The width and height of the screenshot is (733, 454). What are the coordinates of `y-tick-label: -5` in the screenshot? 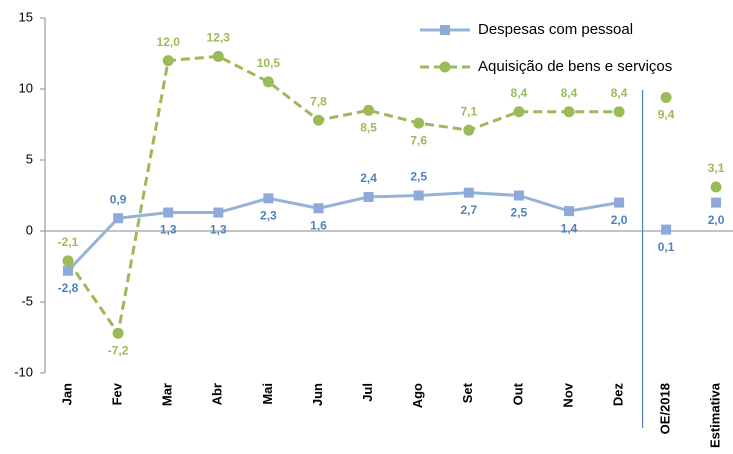 It's located at (27, 300).